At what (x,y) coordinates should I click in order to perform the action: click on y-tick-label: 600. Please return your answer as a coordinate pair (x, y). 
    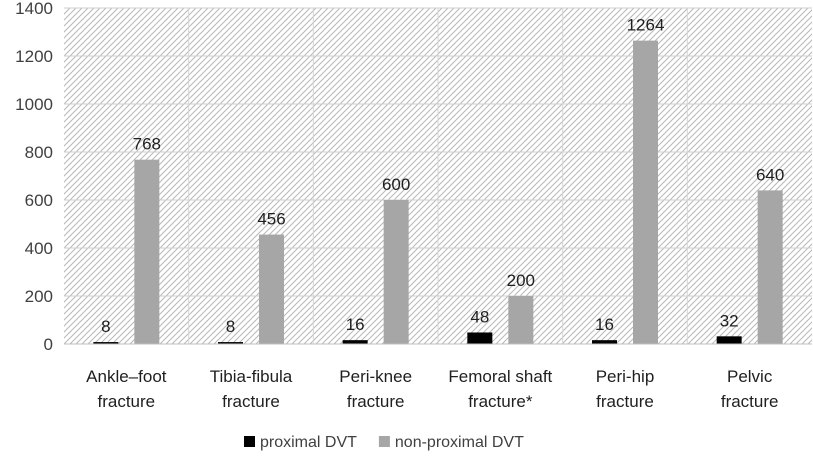
    Looking at the image, I should click on (39, 200).